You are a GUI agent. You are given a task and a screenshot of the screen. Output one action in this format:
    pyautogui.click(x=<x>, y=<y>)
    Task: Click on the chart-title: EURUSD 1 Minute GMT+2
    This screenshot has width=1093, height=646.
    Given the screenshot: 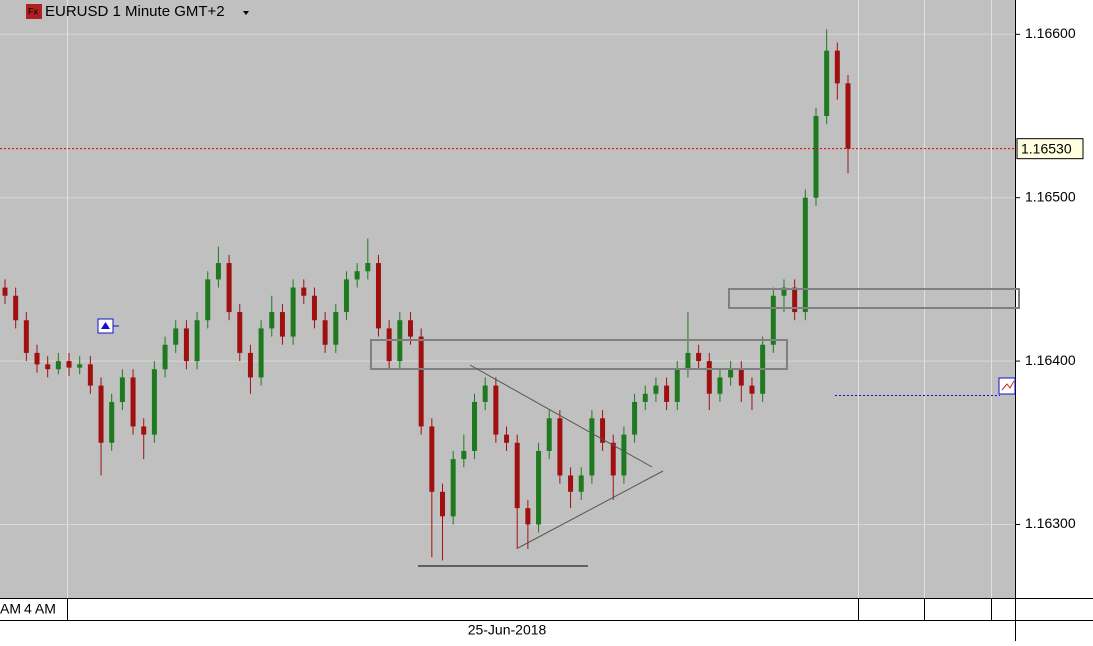 What is the action you would take?
    pyautogui.click(x=135, y=11)
    